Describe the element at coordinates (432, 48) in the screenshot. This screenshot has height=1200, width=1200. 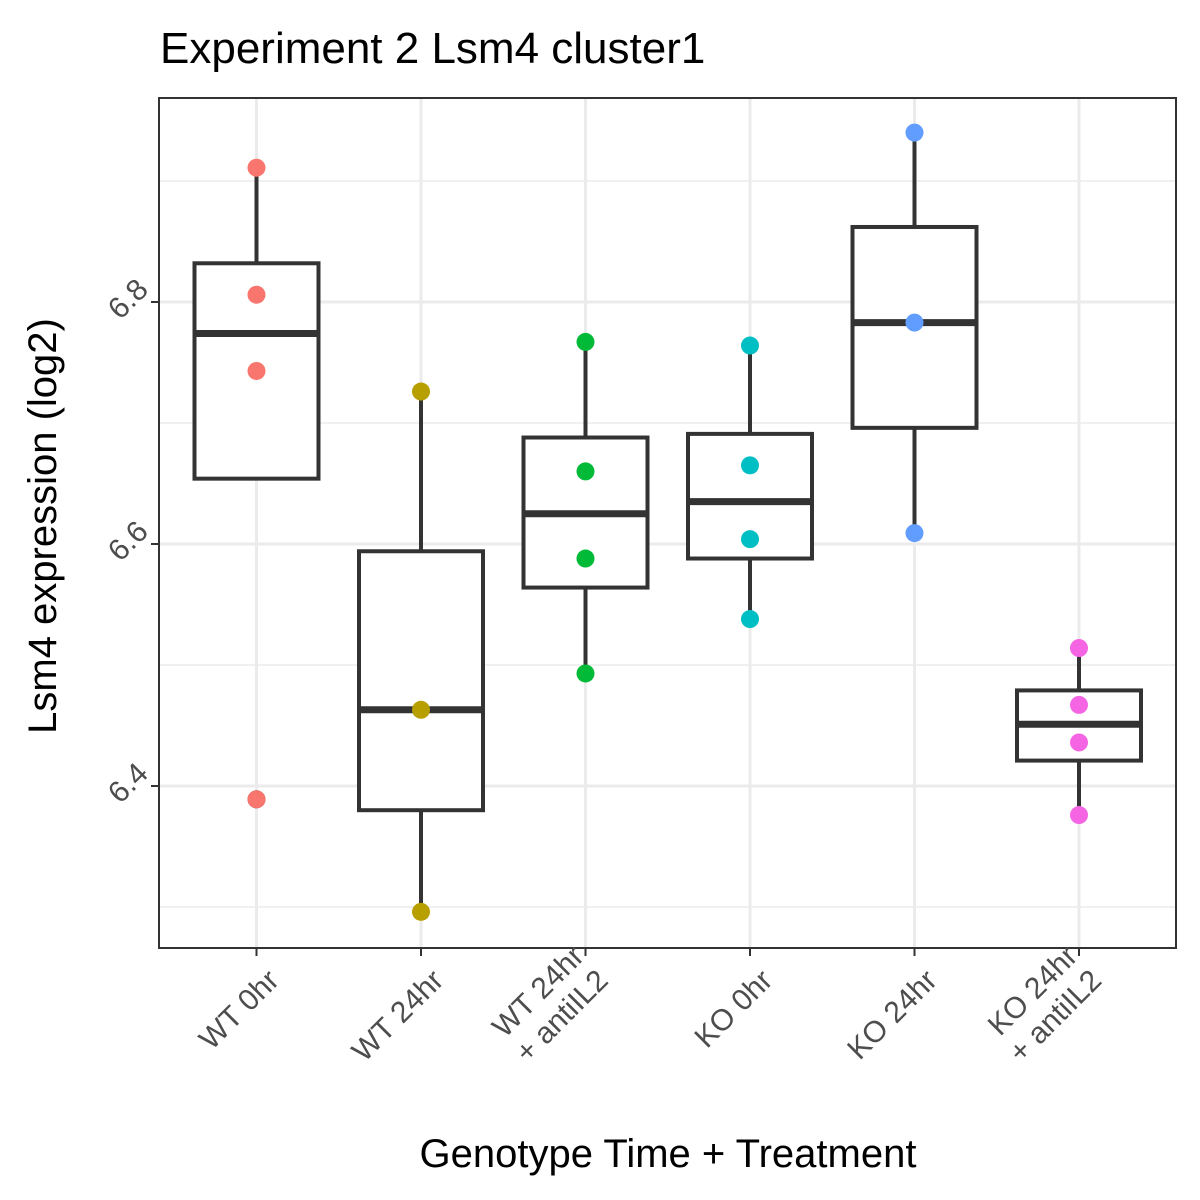
I see `chart-title: Experiment 2 Lsm4 cluster1` at that location.